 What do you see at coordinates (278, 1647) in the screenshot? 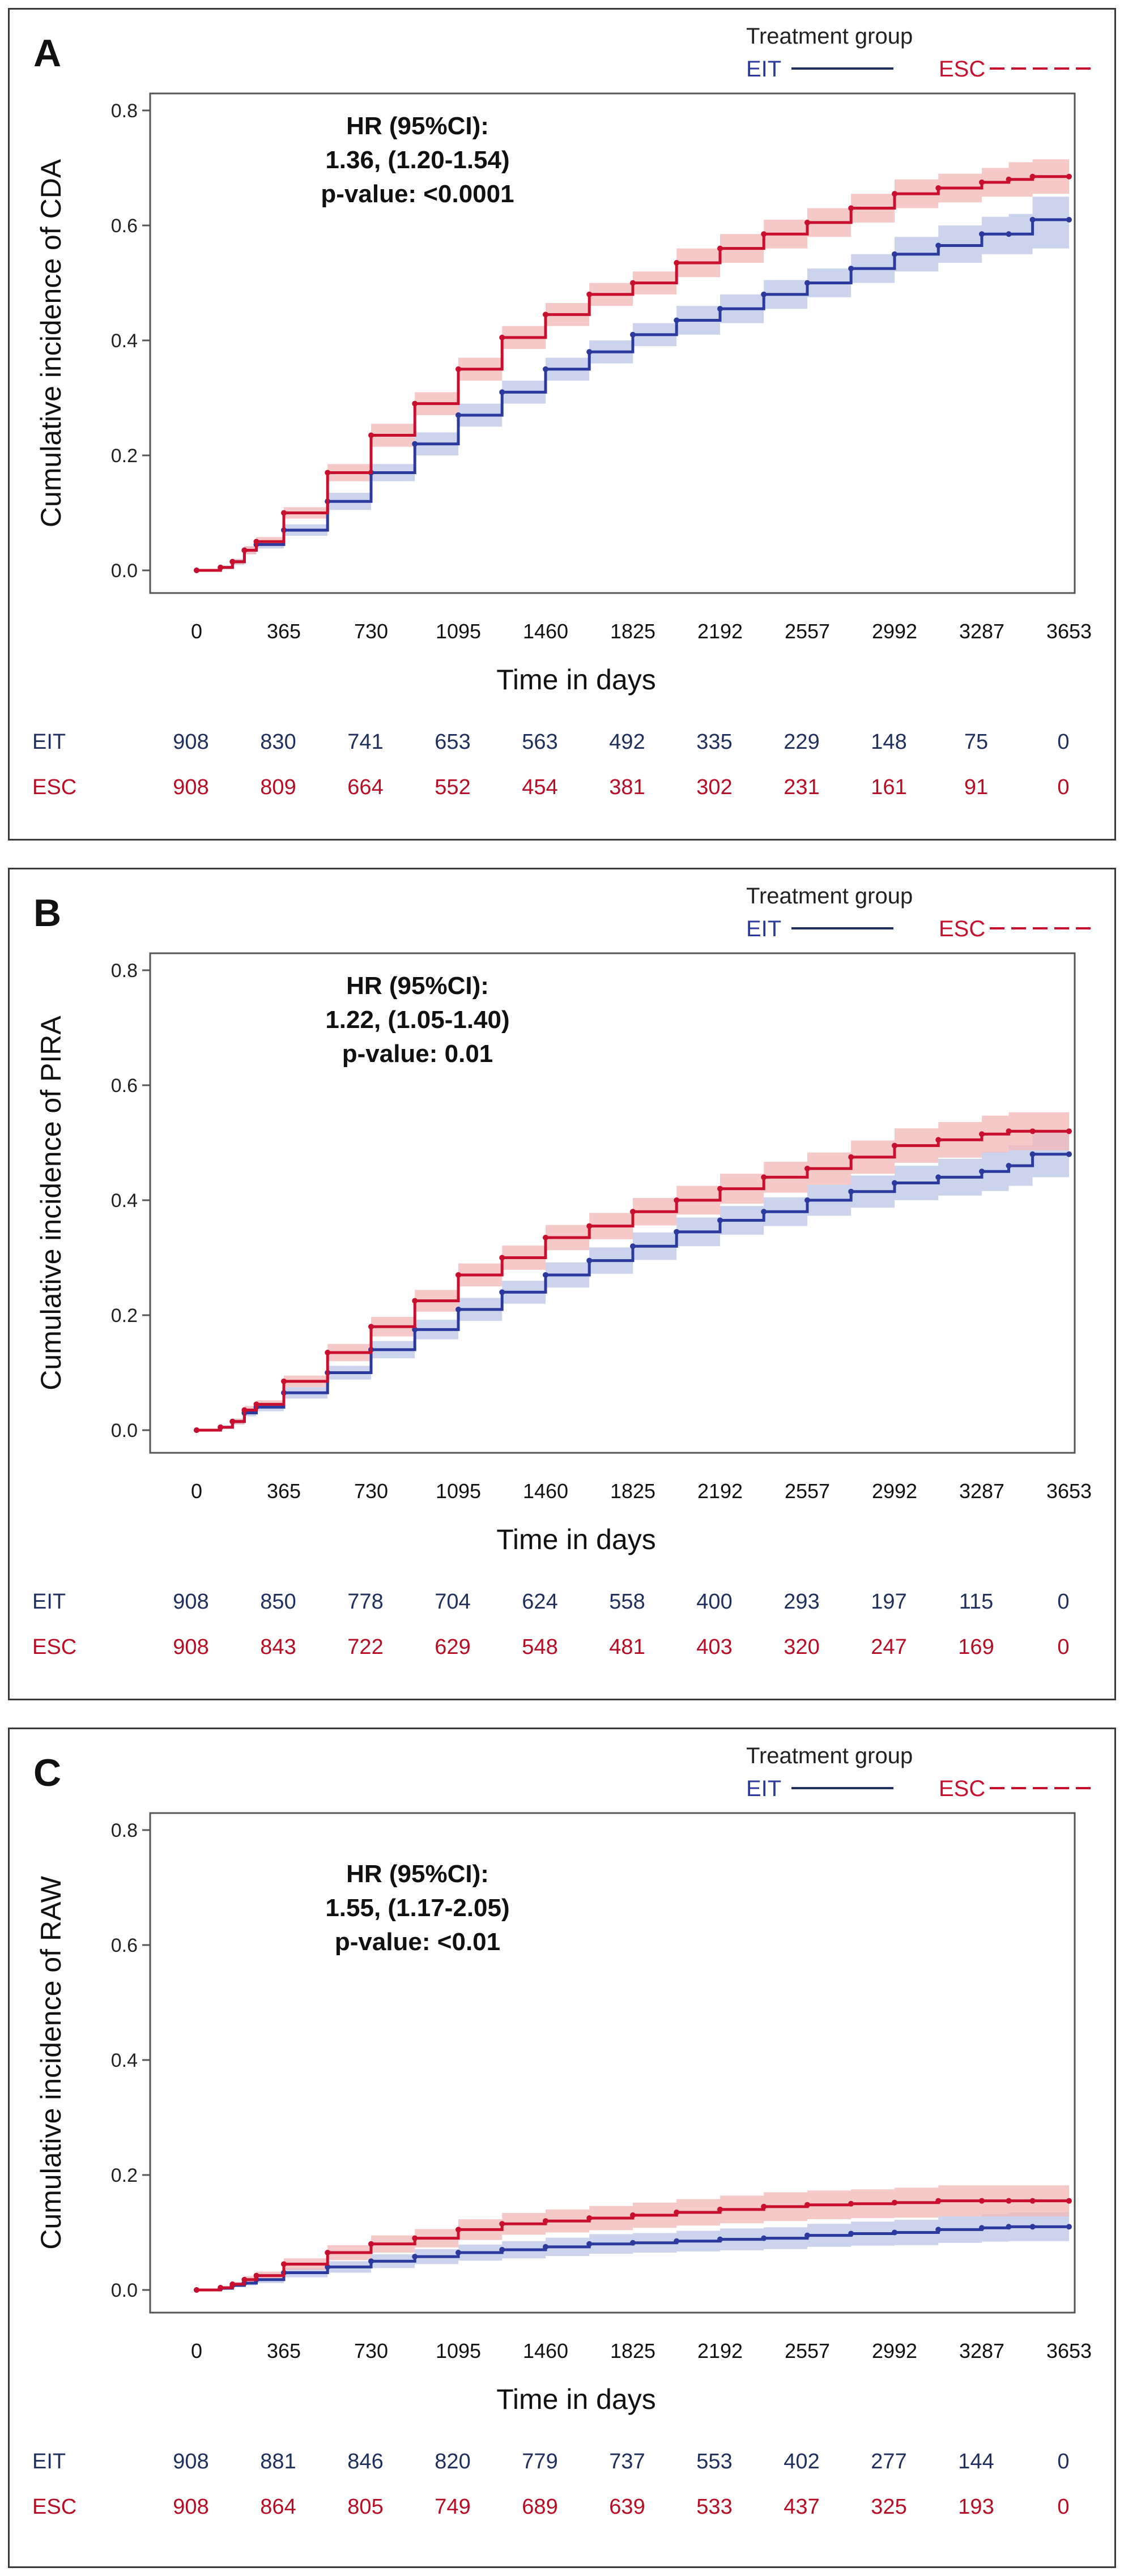
I see `at-risk-count: 843` at bounding box center [278, 1647].